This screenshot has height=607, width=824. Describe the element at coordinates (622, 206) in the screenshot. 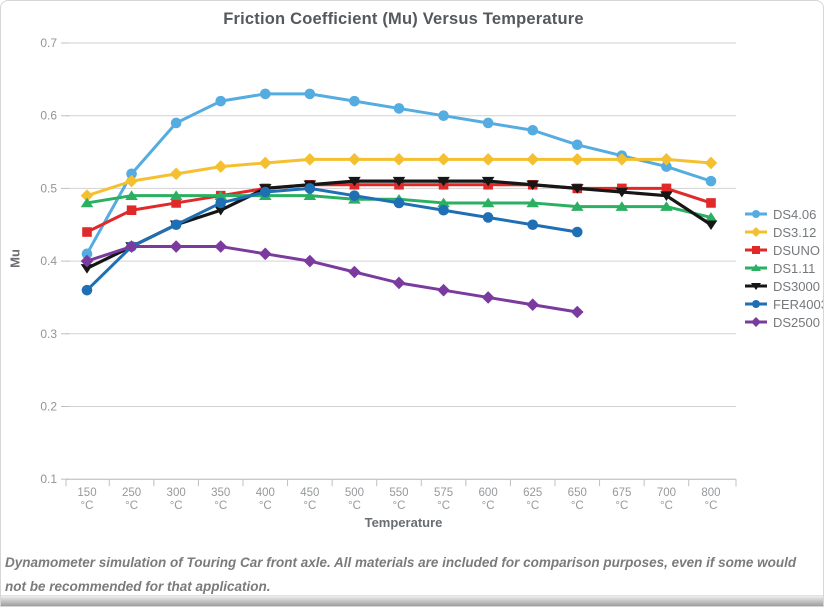

I see `point-DS1.11-675` at that location.